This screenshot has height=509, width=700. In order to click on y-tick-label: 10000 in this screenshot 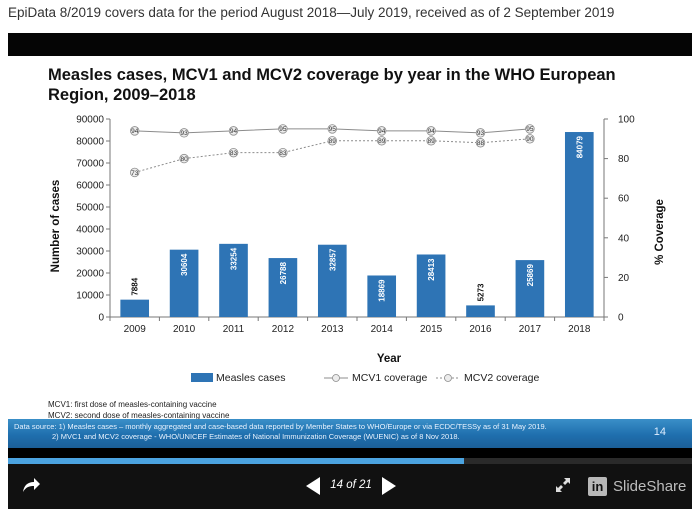, I will do `click(90, 296)`.